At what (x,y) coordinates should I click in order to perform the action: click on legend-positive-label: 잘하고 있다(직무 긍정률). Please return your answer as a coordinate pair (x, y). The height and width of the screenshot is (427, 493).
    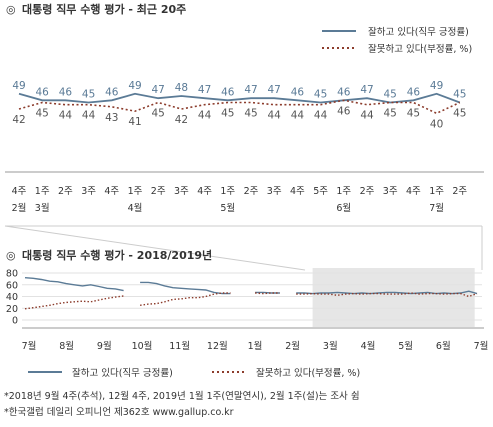
    Looking at the image, I should click on (418, 32).